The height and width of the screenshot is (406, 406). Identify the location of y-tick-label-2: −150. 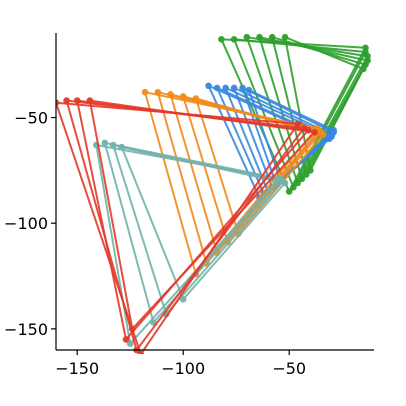
(26, 329).